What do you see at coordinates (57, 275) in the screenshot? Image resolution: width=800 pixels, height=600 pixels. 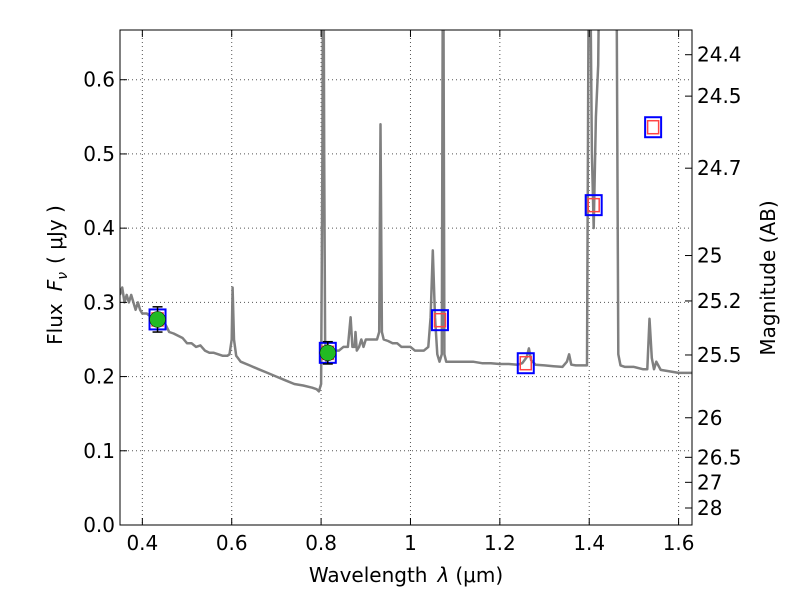 I see `y-axis-title: FluxFν( μJy )` at bounding box center [57, 275].